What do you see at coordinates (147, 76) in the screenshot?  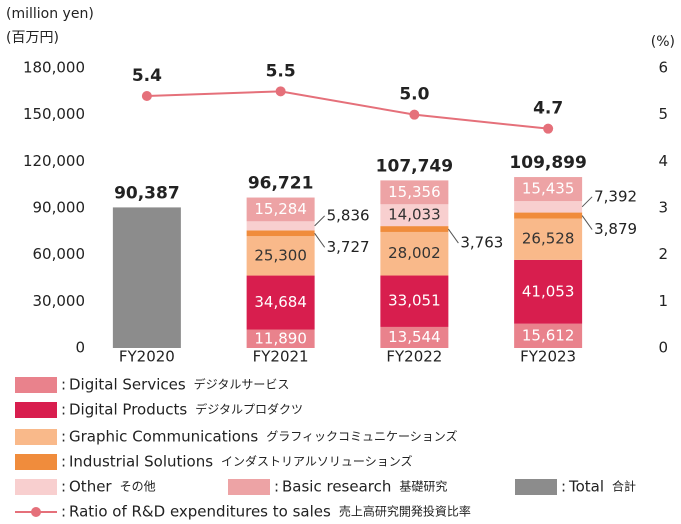 I see `ratio-label: 5.4` at bounding box center [147, 76].